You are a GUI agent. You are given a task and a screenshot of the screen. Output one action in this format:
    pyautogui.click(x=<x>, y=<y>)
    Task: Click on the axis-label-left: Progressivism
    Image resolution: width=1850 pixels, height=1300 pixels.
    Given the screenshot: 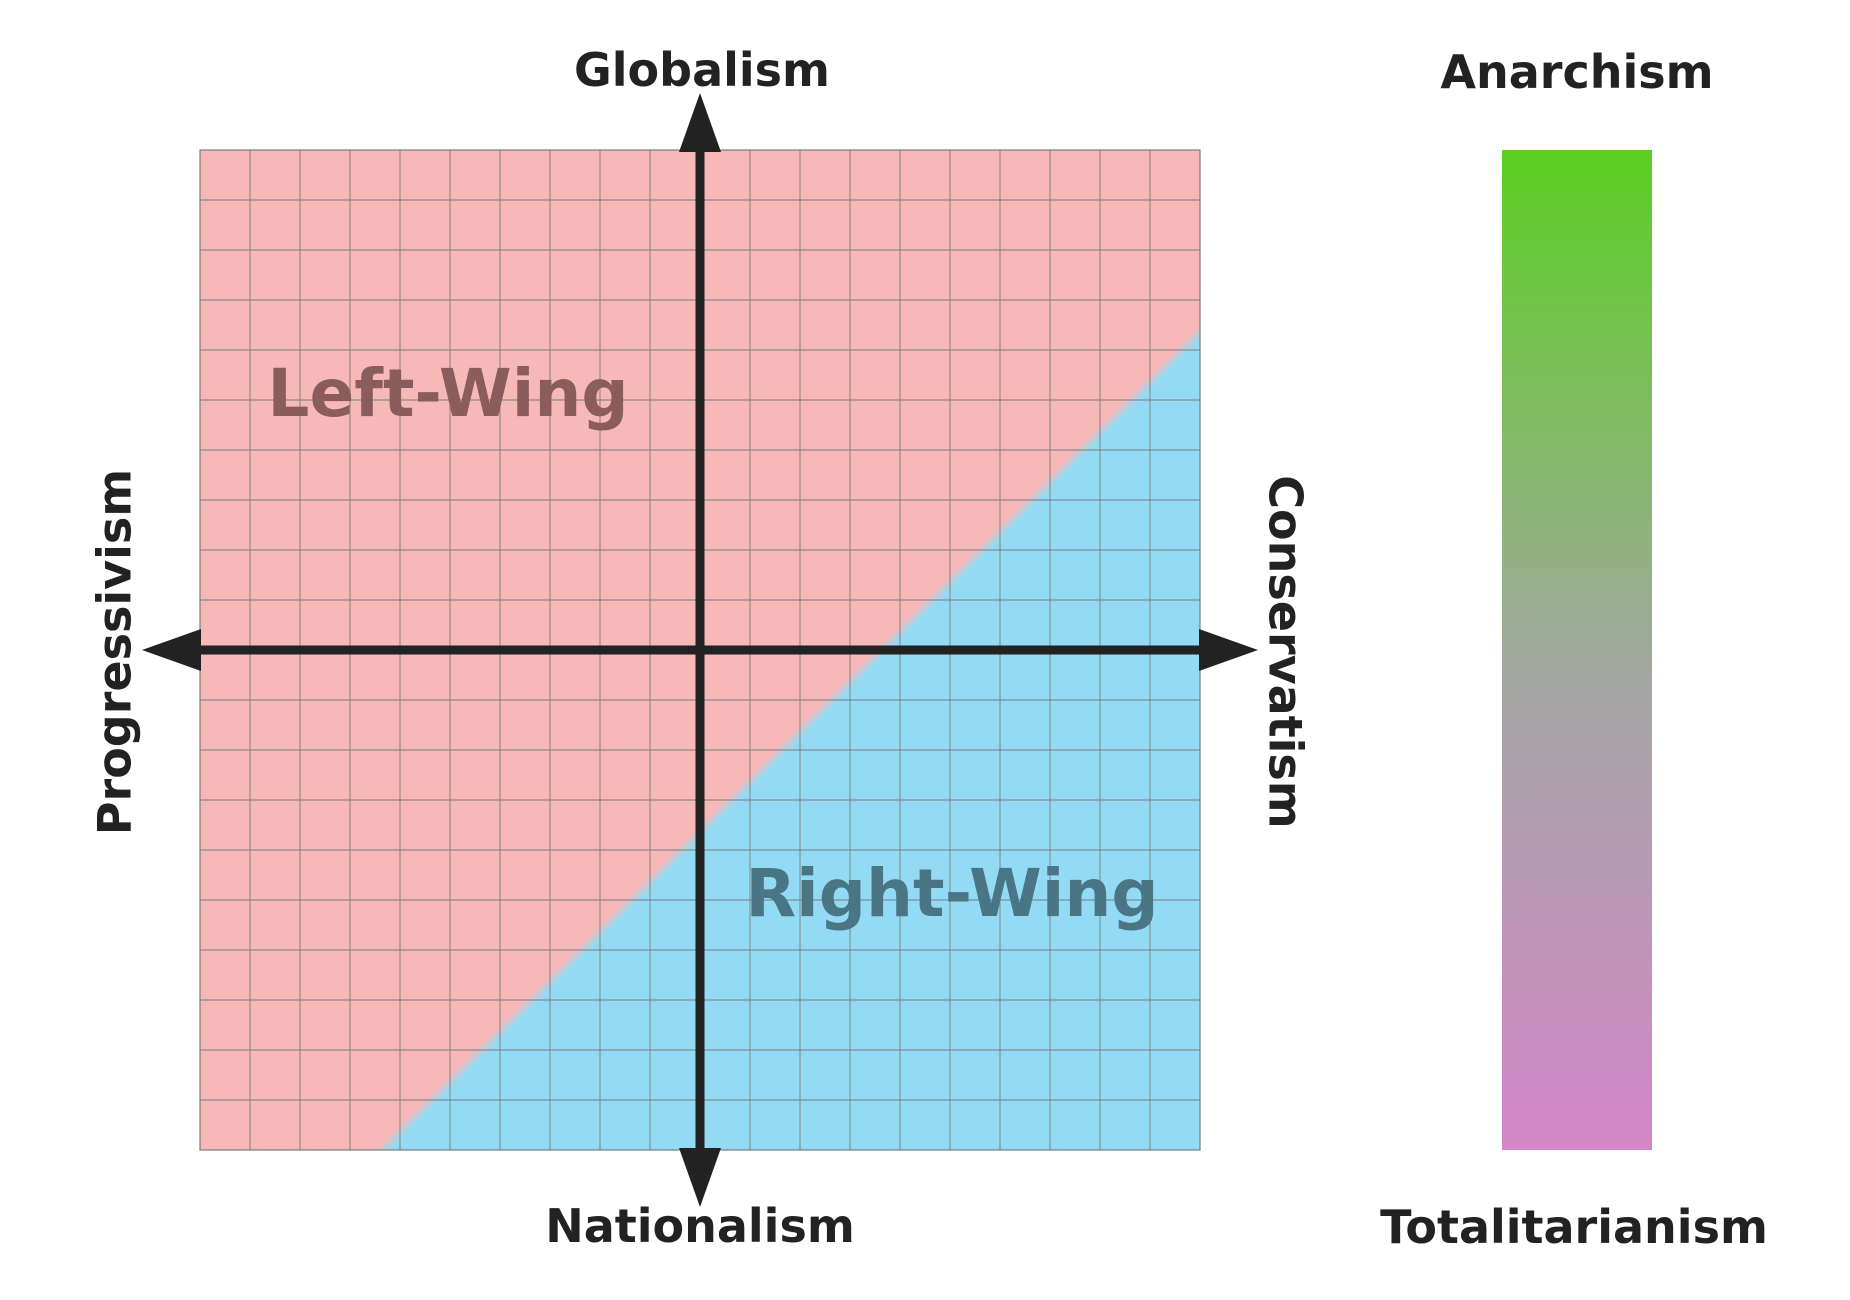 What is the action you would take?
    pyautogui.click(x=115, y=652)
    